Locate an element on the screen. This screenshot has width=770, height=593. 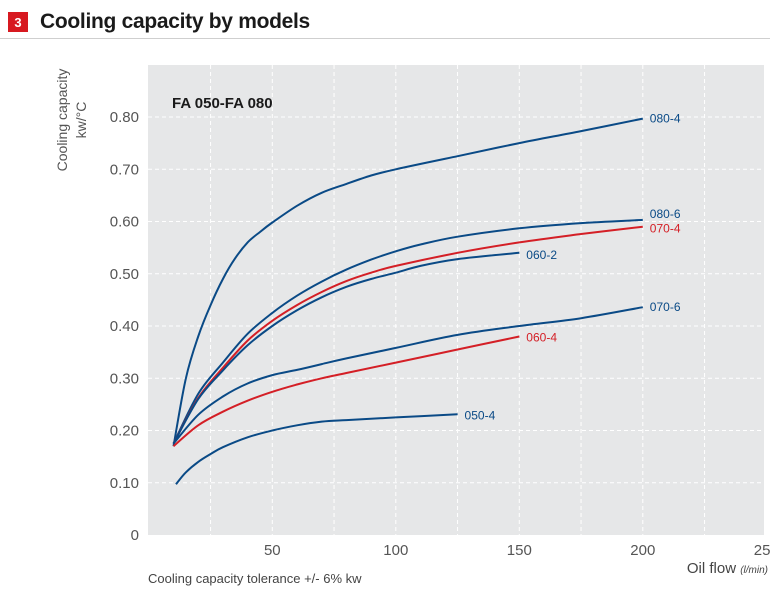
header-divider is located at coordinates (385, 38).